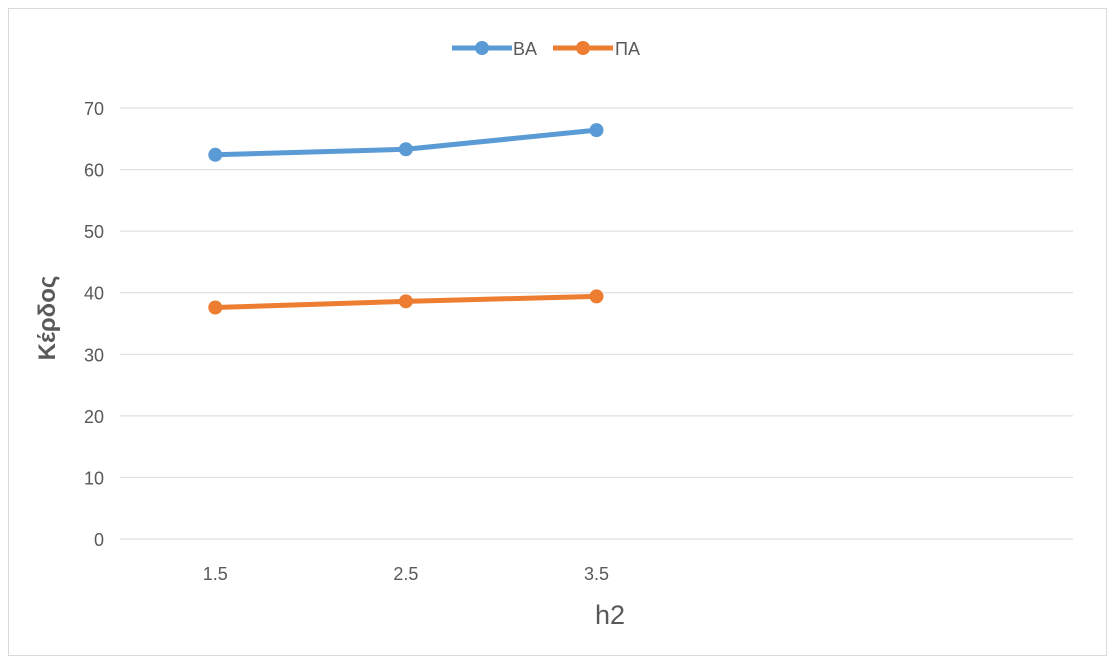 This screenshot has width=1109, height=656. What do you see at coordinates (627, 49) in the screenshot?
I see `legend-label: ΠΑ` at bounding box center [627, 49].